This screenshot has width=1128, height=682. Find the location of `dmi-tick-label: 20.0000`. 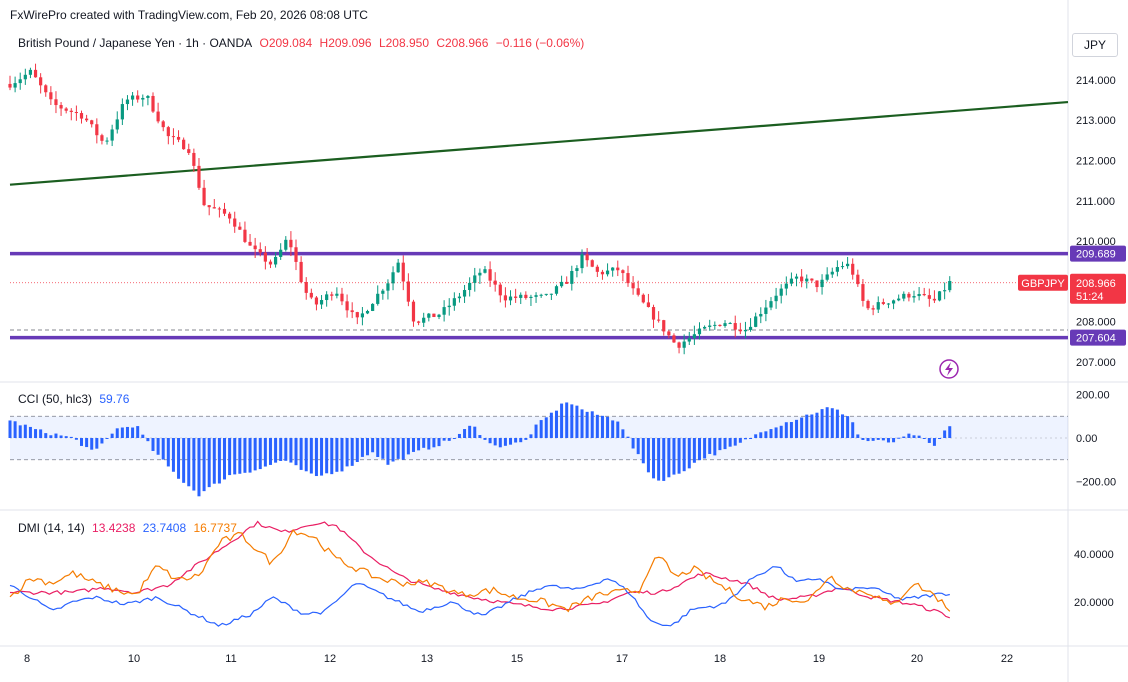

dmi-tick-label: 20.0000 is located at coordinates (1094, 603).